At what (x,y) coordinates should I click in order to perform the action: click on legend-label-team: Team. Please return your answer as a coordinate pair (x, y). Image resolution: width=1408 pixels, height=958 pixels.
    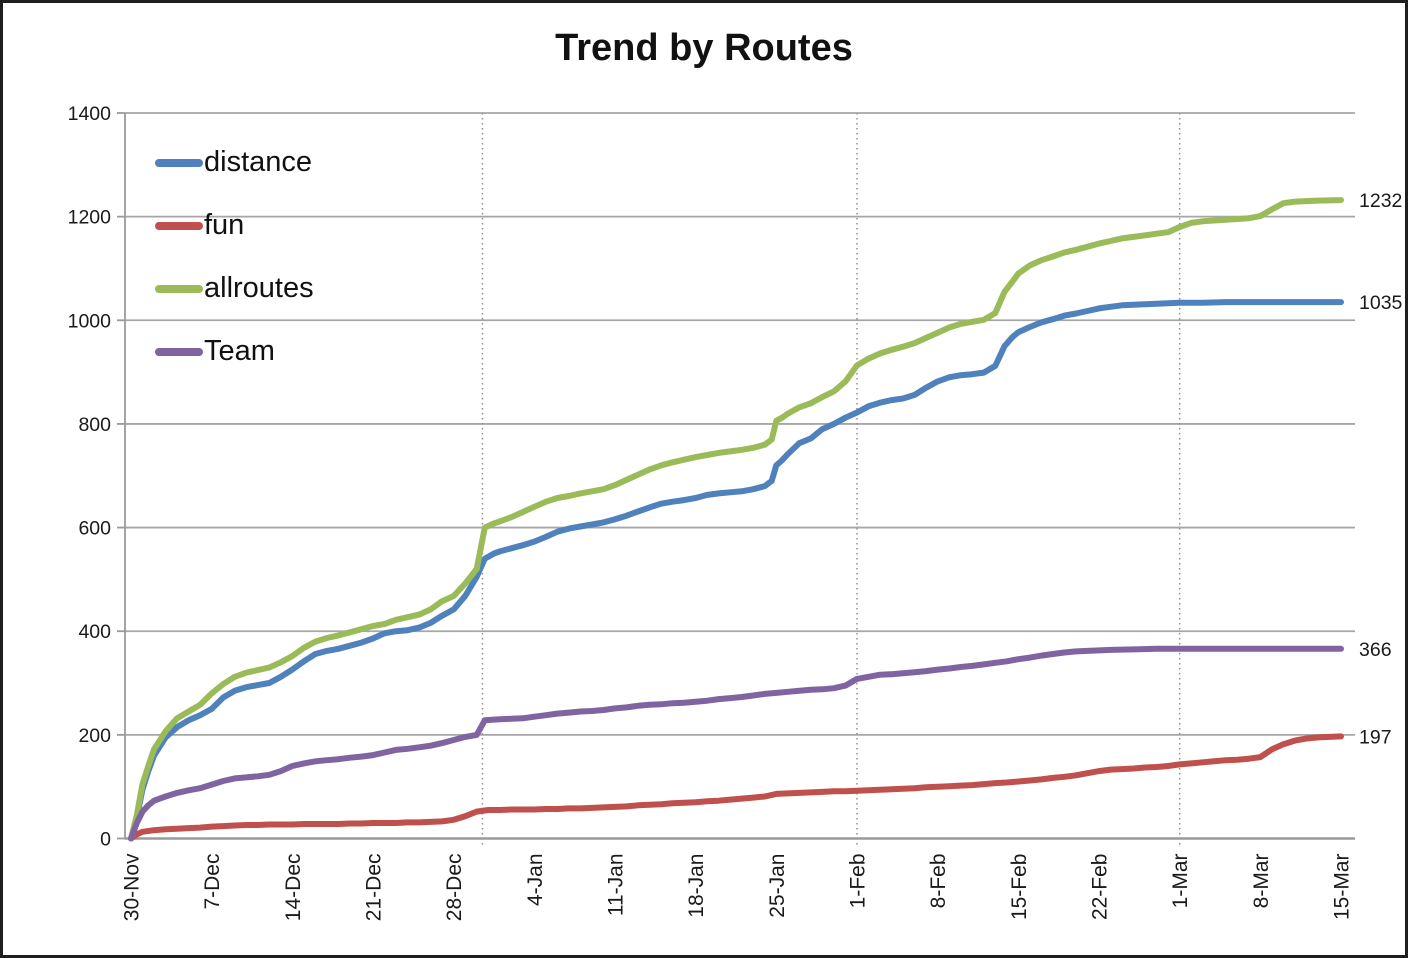
    Looking at the image, I should click on (239, 351).